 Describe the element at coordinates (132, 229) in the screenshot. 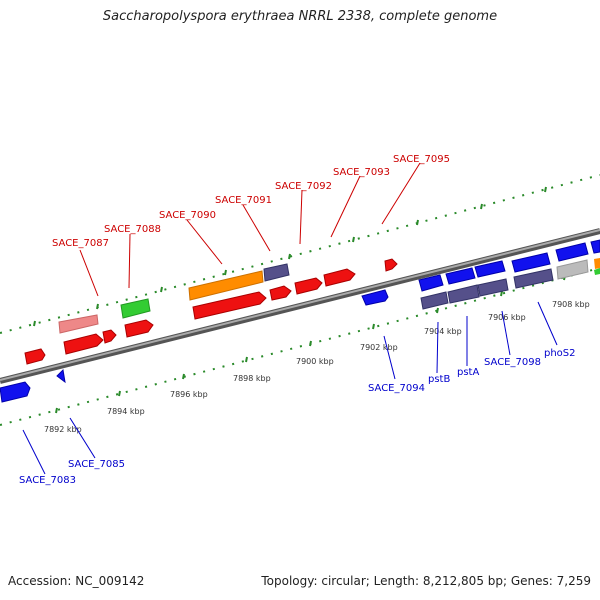

I see `gene-label: SACE_7088` at that location.